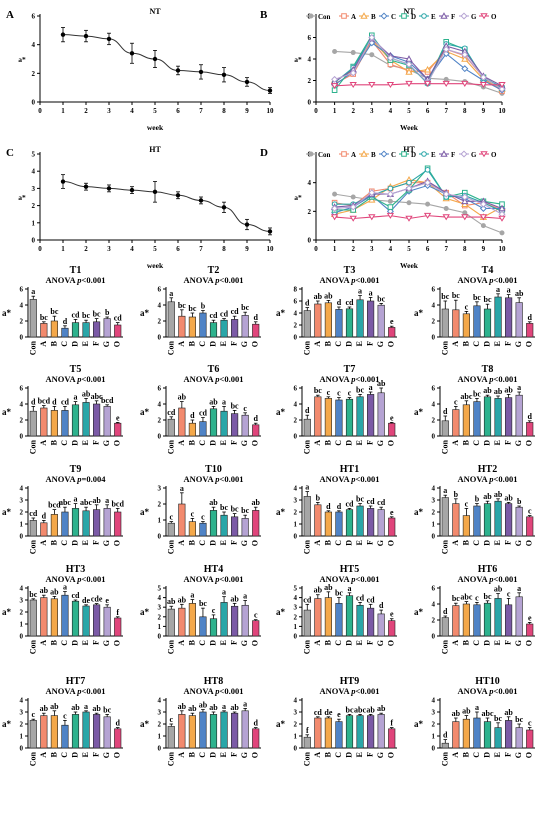  I want to click on category-label: B, so click(53, 642).